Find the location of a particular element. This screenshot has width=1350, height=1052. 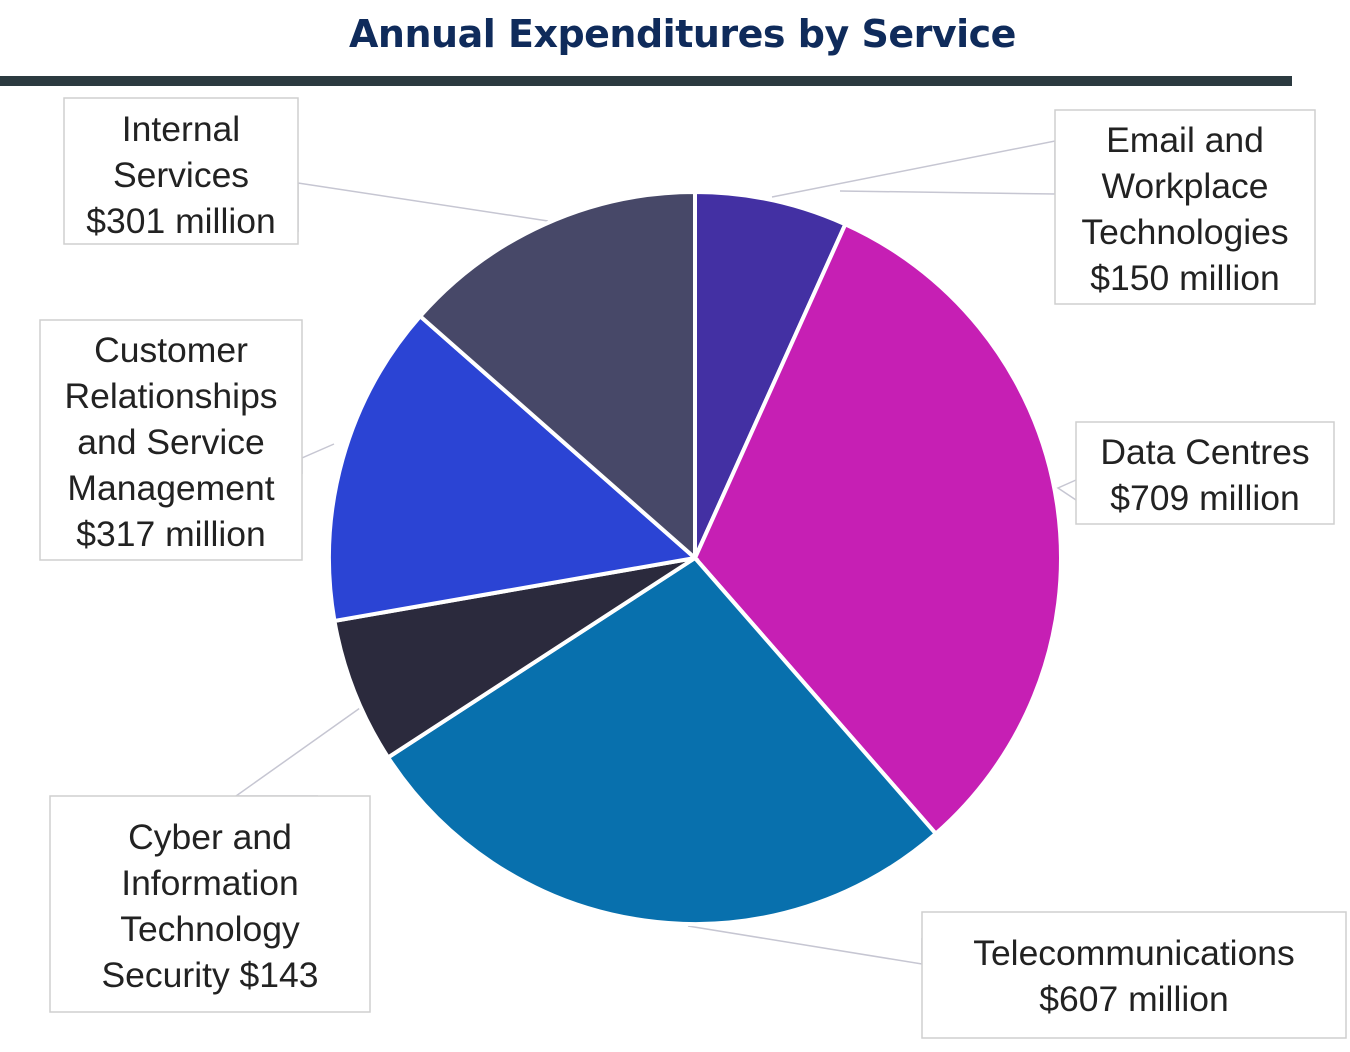

data-label-line: Customer is located at coordinates (171, 350).